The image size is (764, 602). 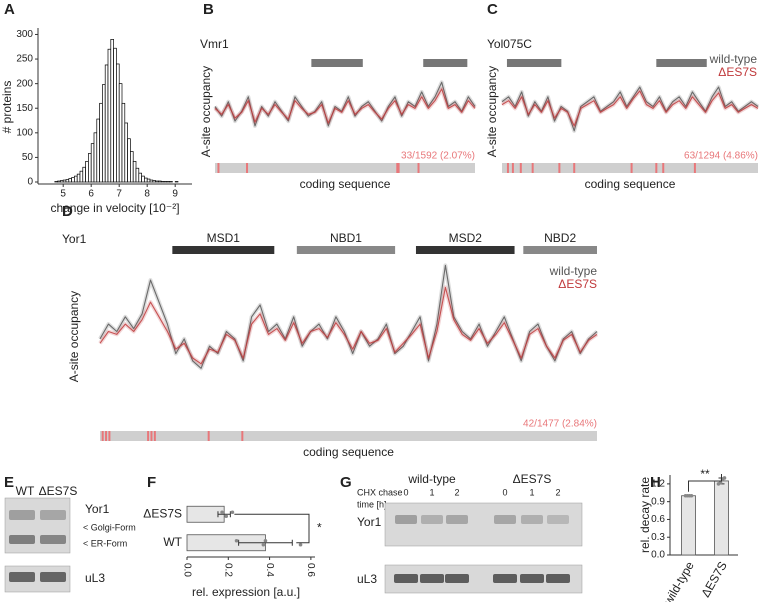 What do you see at coordinates (265, 542) in the screenshot?
I see `error-bar` at bounding box center [265, 542].